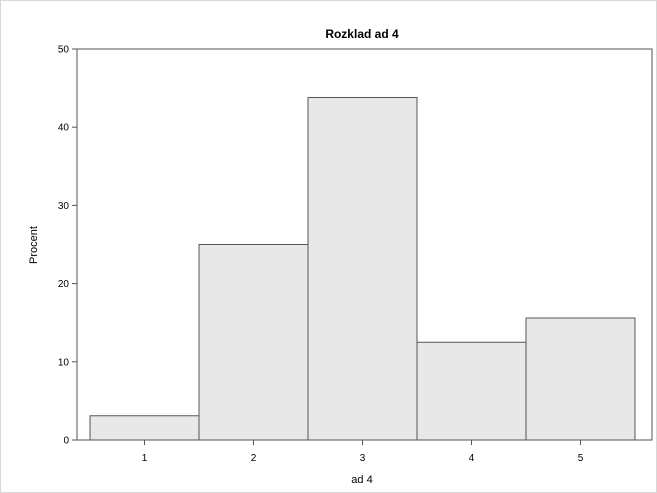 This screenshot has width=657, height=493. I want to click on x-tick-label: 3, so click(363, 458).